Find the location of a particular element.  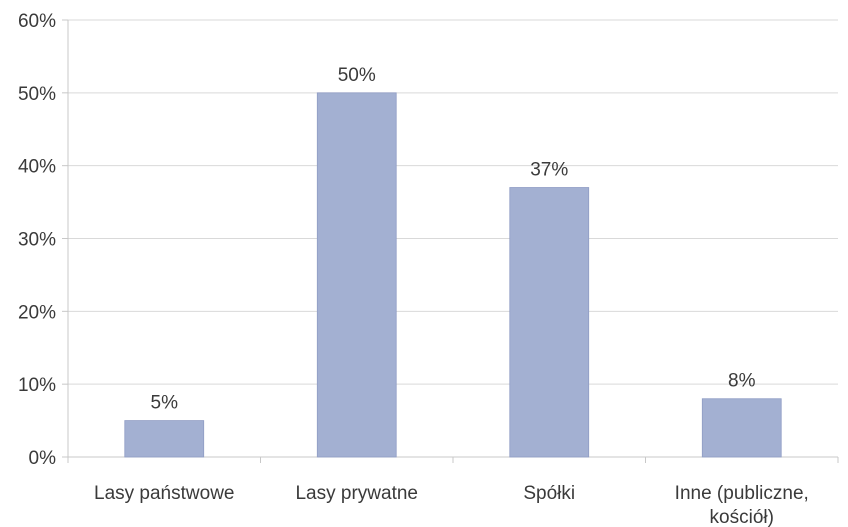

y-tick-label: 40% is located at coordinates (37, 167).